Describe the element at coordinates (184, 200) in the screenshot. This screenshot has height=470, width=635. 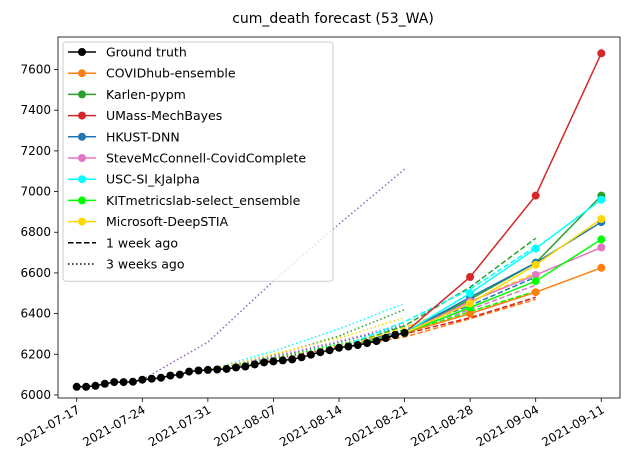
I see `legend-entry-kitmetricslab-select-ensemble: KITmetricslab-select_ensemble` at that location.